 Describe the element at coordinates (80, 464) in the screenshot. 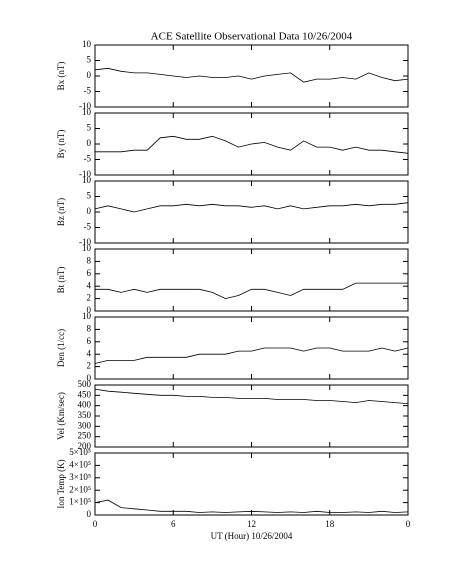

I see `y-tick-label: 4×10⁵` at that location.